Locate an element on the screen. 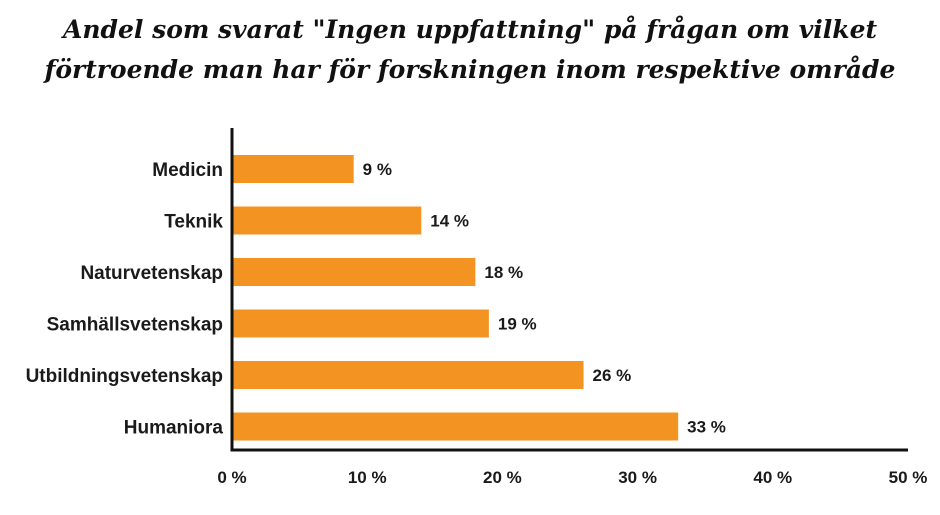 Image resolution: width=940 pixels, height=515 pixels. category-label-5: Humaniora is located at coordinates (174, 428).